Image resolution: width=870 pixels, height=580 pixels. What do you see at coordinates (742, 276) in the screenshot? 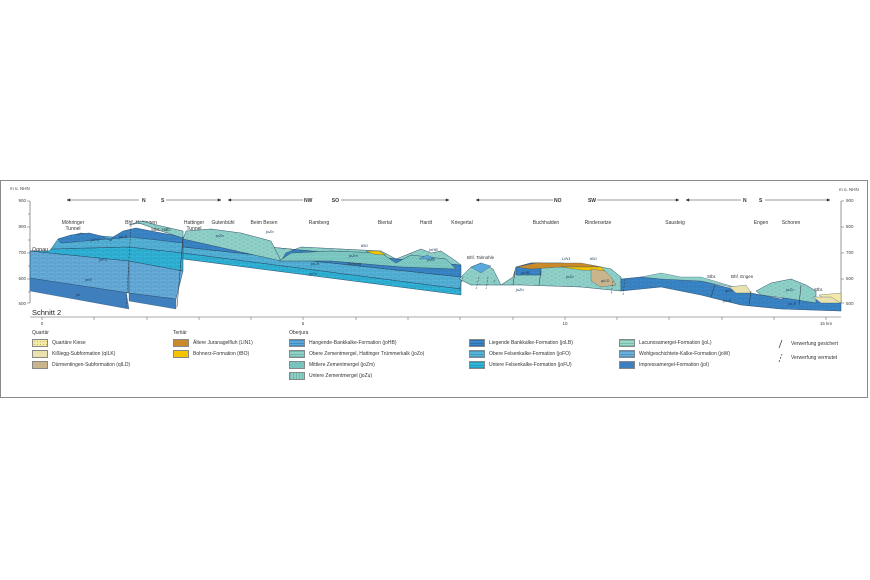
I see `annotation: Bhf. Engen` at bounding box center [742, 276].